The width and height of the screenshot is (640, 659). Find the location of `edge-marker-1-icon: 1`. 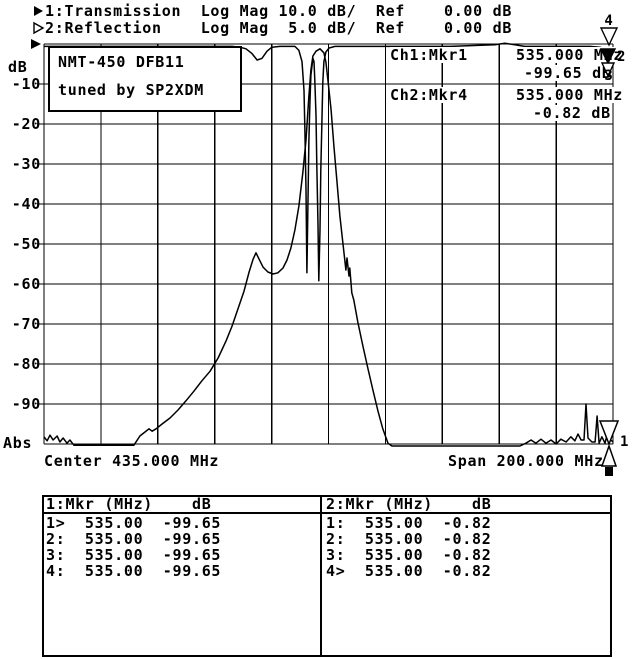

edge-marker-1-icon: 1 is located at coordinates (613, 448).